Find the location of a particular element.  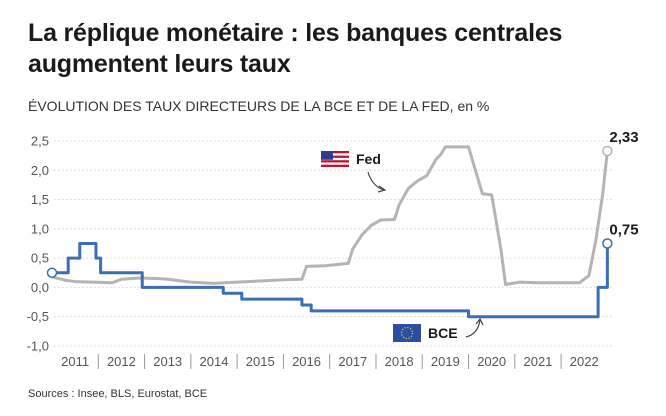

end-marker-bce is located at coordinates (607, 243).